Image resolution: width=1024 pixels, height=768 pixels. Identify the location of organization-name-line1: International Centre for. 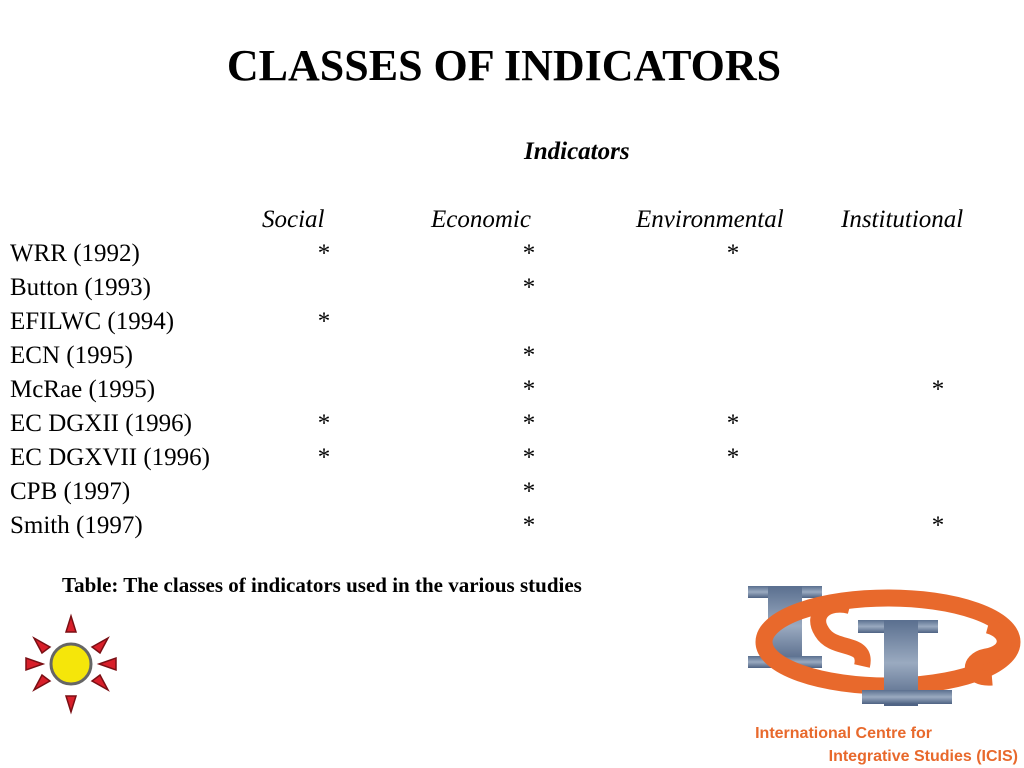
(843, 733).